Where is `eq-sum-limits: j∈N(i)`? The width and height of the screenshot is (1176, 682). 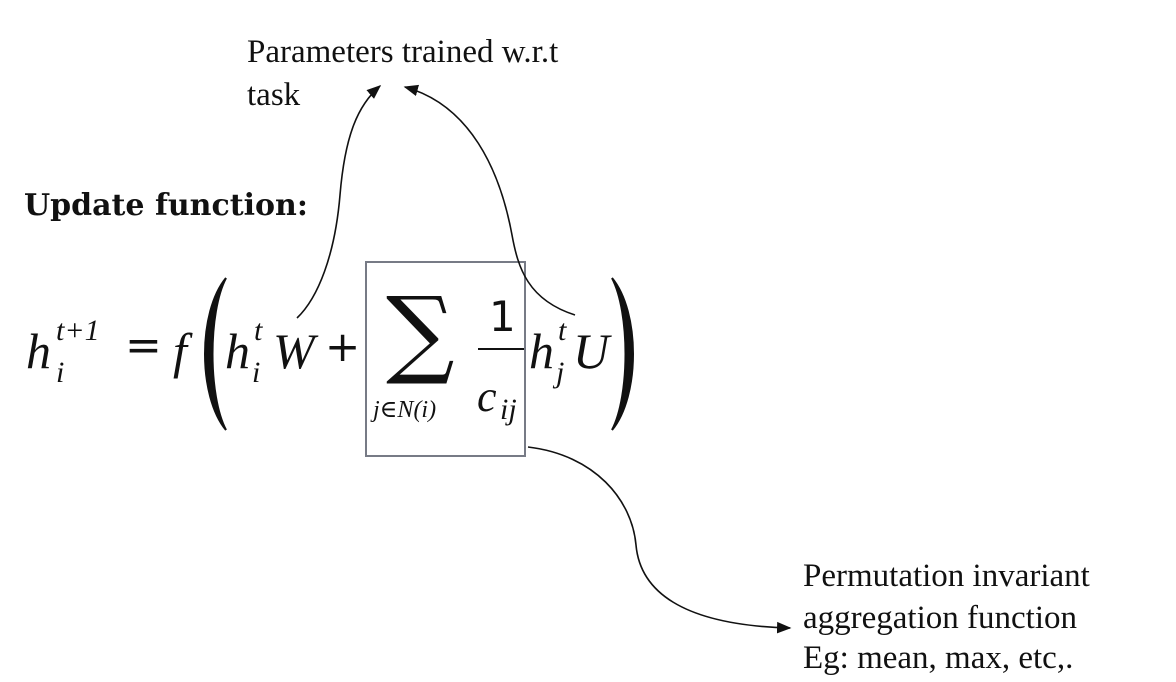
eq-sum-limits: j∈N(i) is located at coordinates (405, 410).